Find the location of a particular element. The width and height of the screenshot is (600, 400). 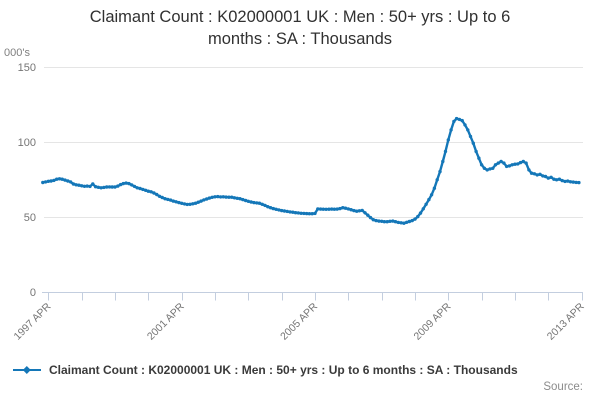

svg-text: 100 is located at coordinates (27, 143).